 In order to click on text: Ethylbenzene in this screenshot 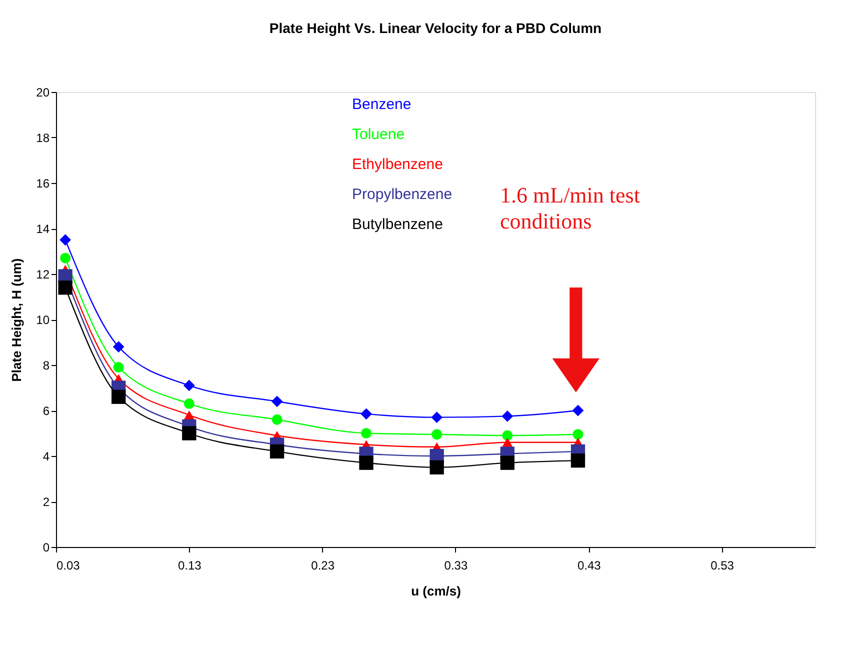, I will do `click(397, 164)`.